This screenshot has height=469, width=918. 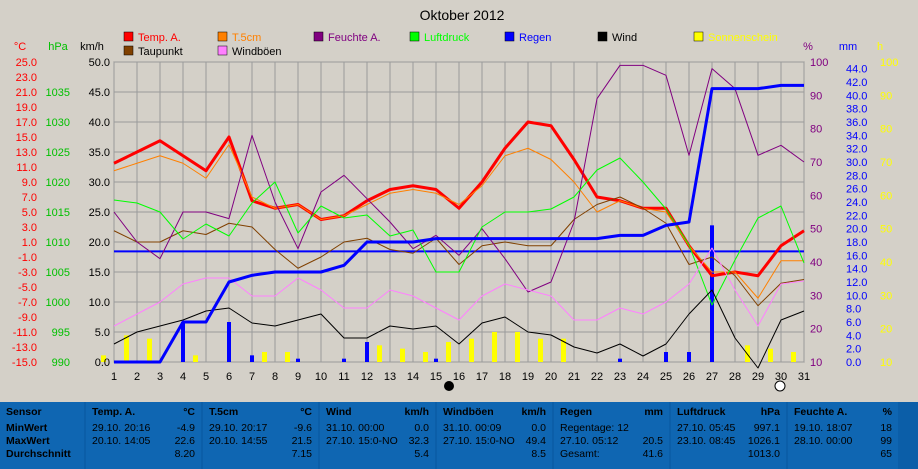 What do you see at coordinates (462, 15) in the screenshot?
I see `chart-title: Oktober 2012` at bounding box center [462, 15].